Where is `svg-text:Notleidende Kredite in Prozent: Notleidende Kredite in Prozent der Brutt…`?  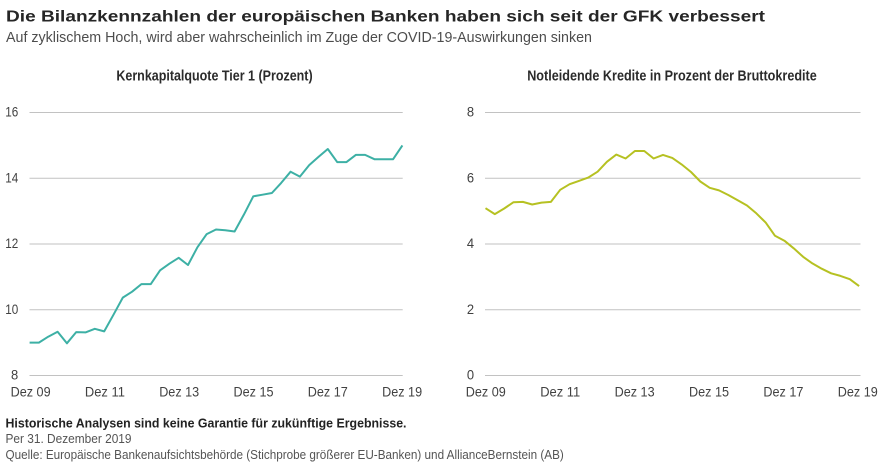
svg-text:Notleidende Kredite in Prozent: Notleidende Kredite in Prozent der Brutt… is located at coordinates (672, 76).